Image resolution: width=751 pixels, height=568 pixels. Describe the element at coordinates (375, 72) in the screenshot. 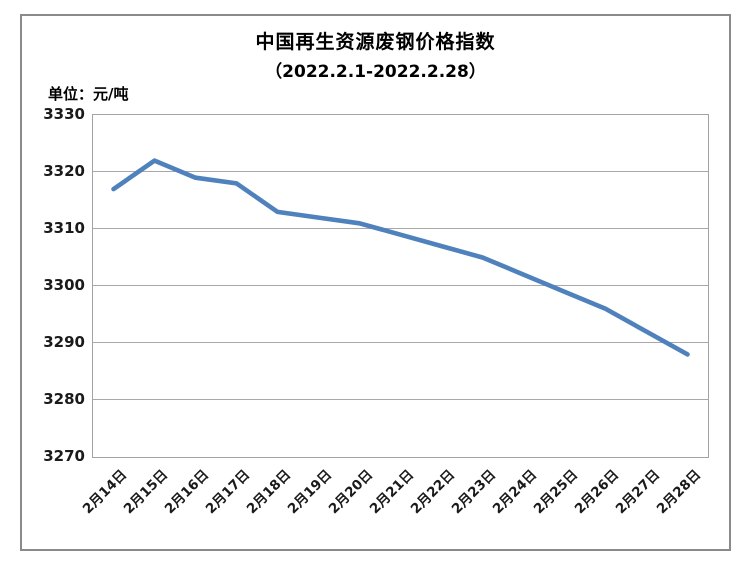

I see `chart-subtitle: （2022.2.1-2022.2.28）` at that location.